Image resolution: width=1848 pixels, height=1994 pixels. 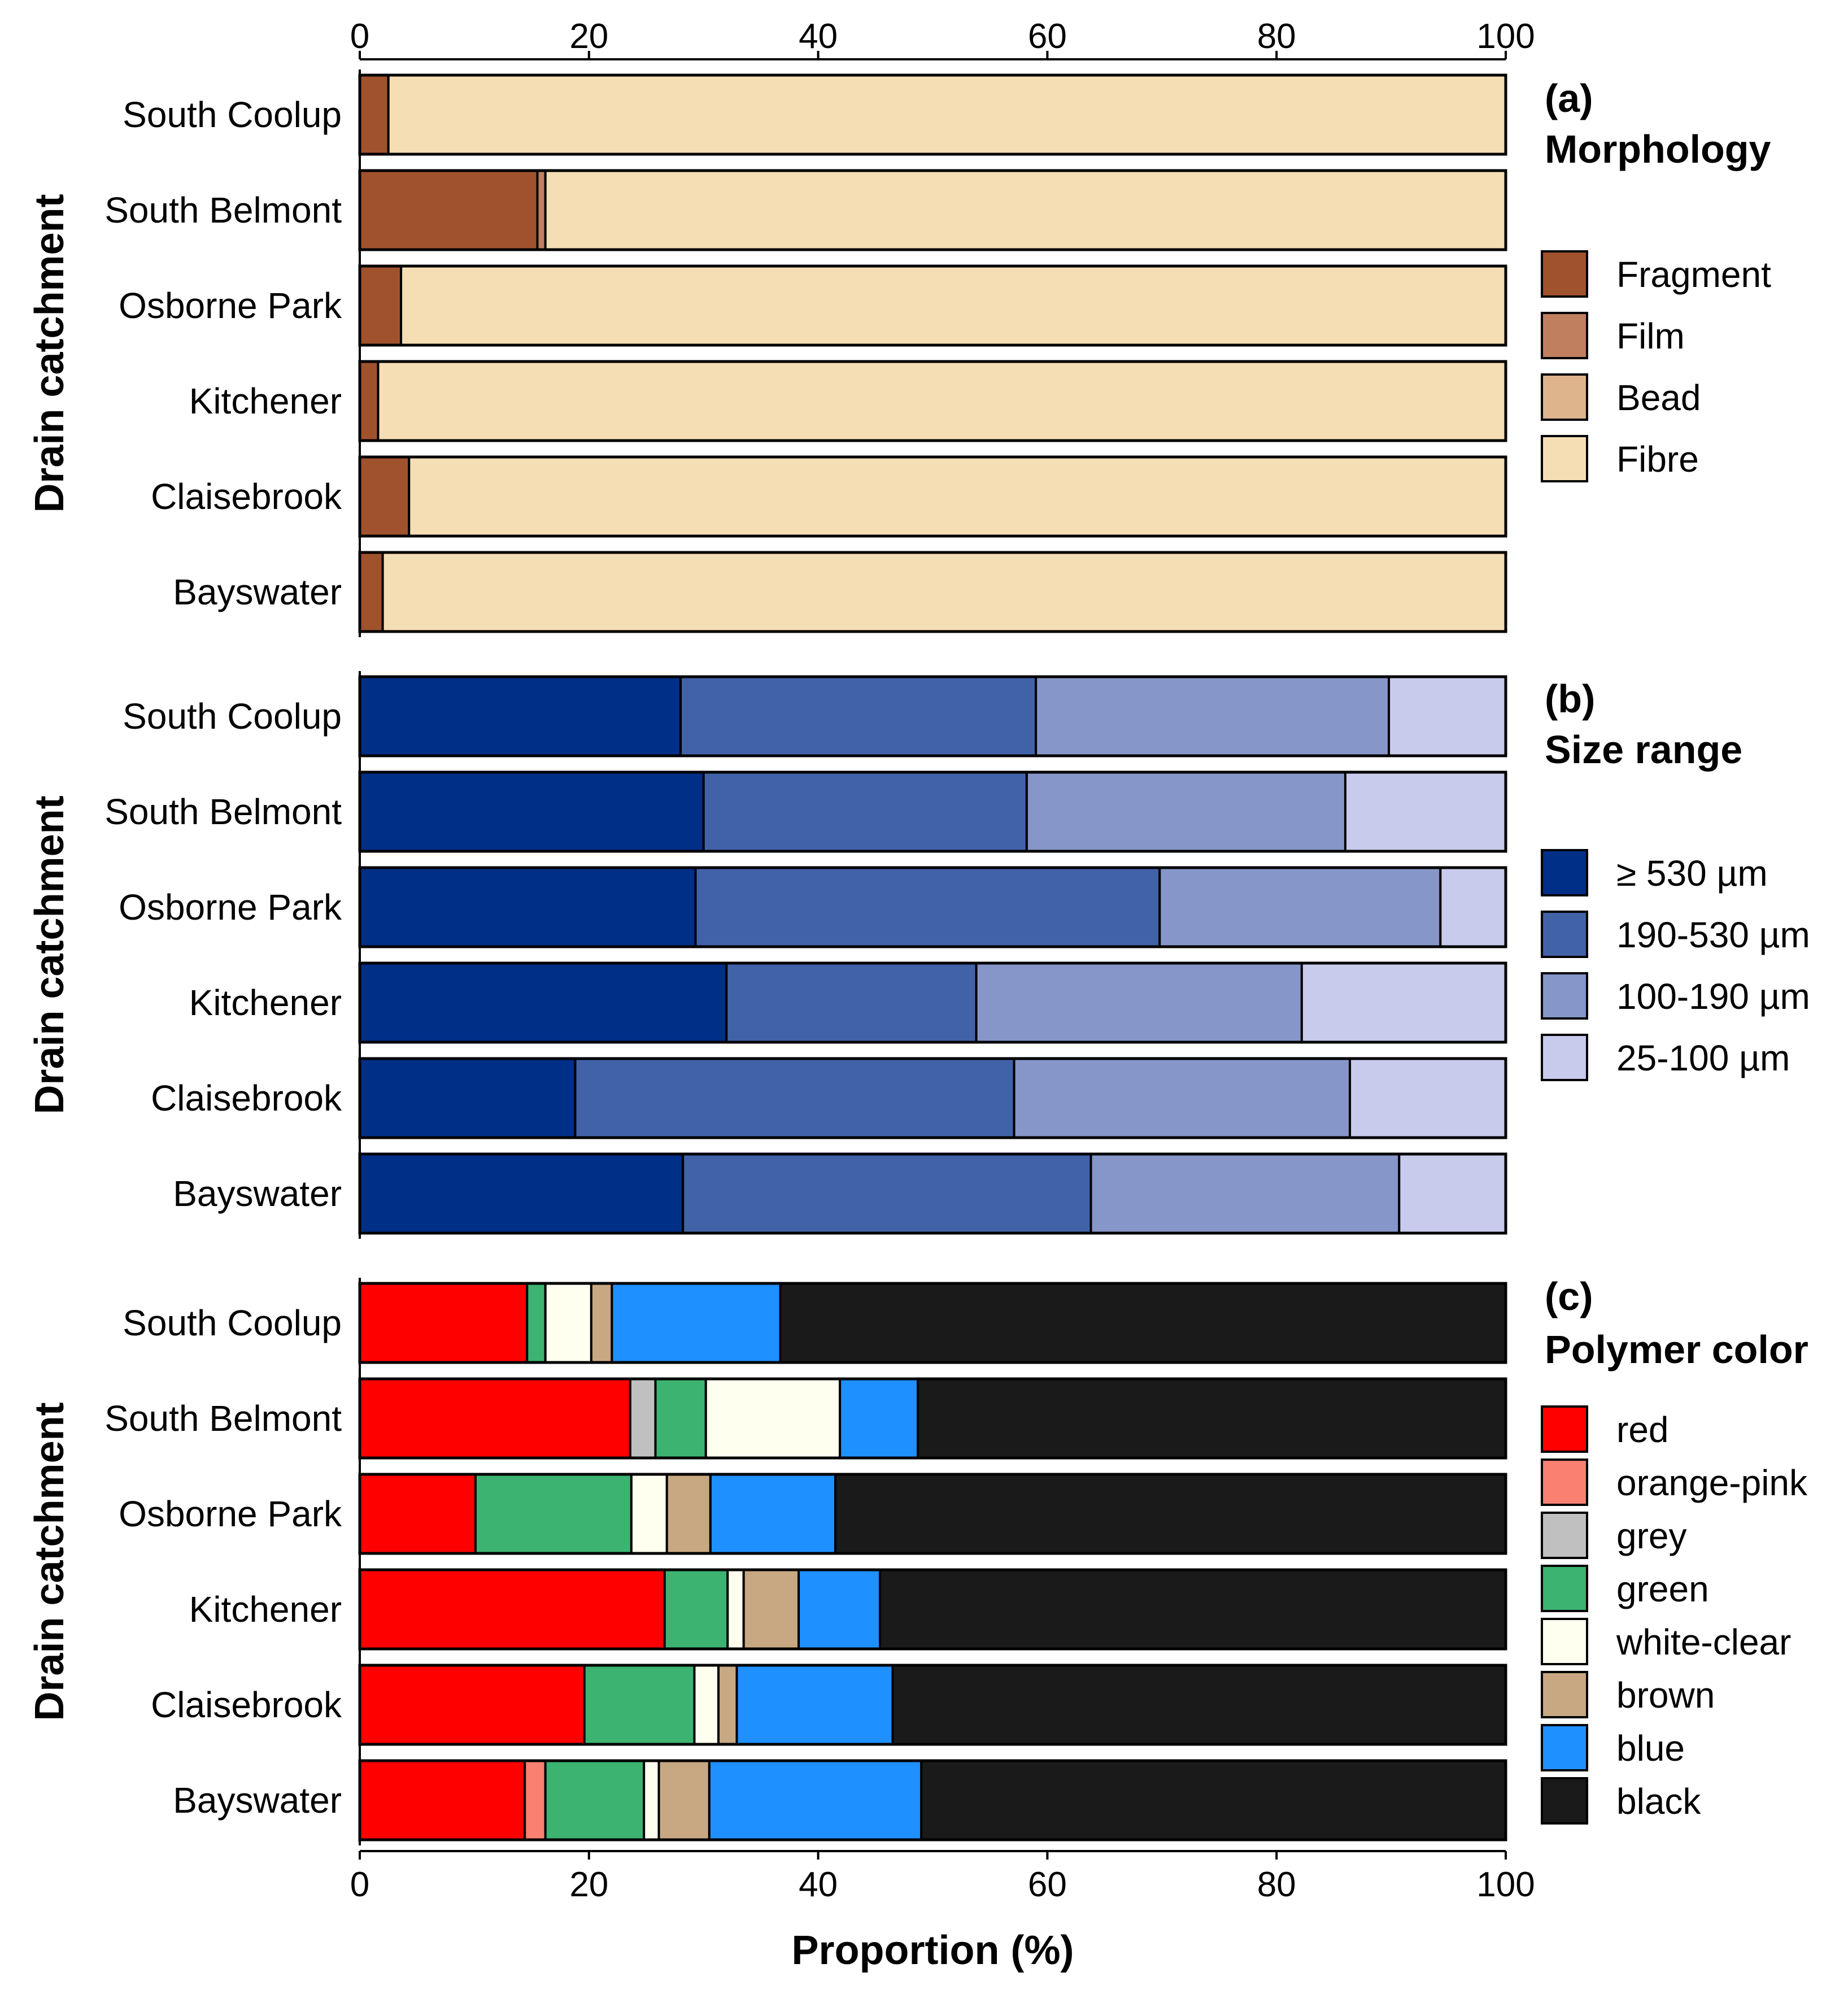 I want to click on legend-label: 190-530 µm, so click(x=1713, y=935).